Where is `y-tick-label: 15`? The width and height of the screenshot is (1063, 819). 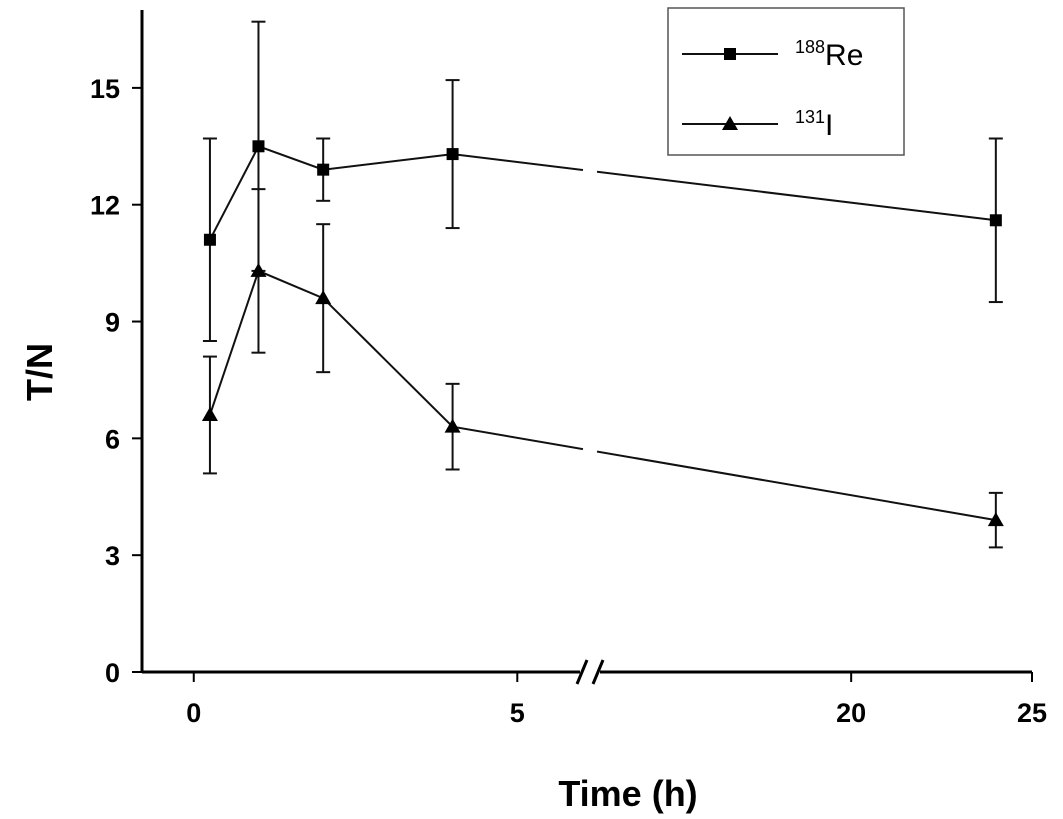 y-tick-label: 15 is located at coordinates (105, 89).